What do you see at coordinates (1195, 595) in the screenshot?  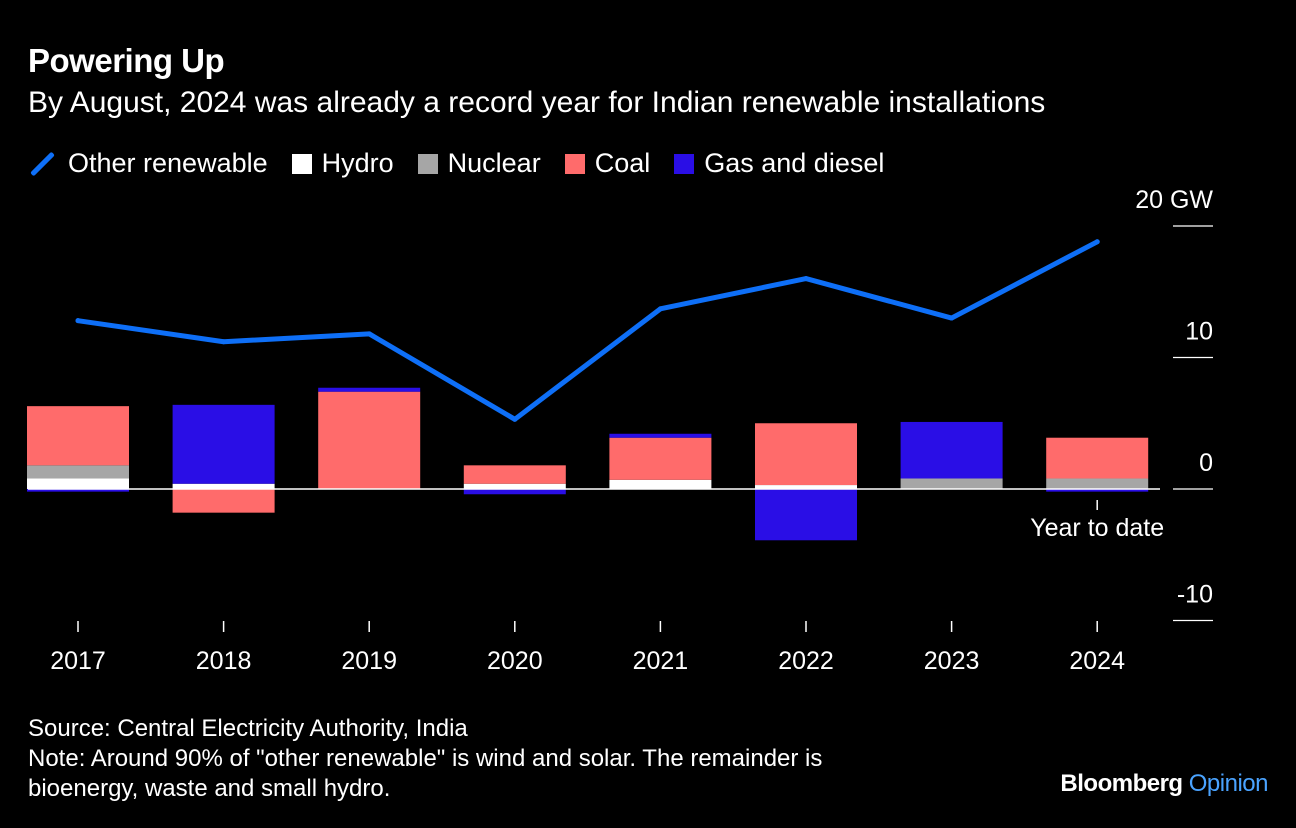 I see `y-tick-label: -10` at bounding box center [1195, 595].